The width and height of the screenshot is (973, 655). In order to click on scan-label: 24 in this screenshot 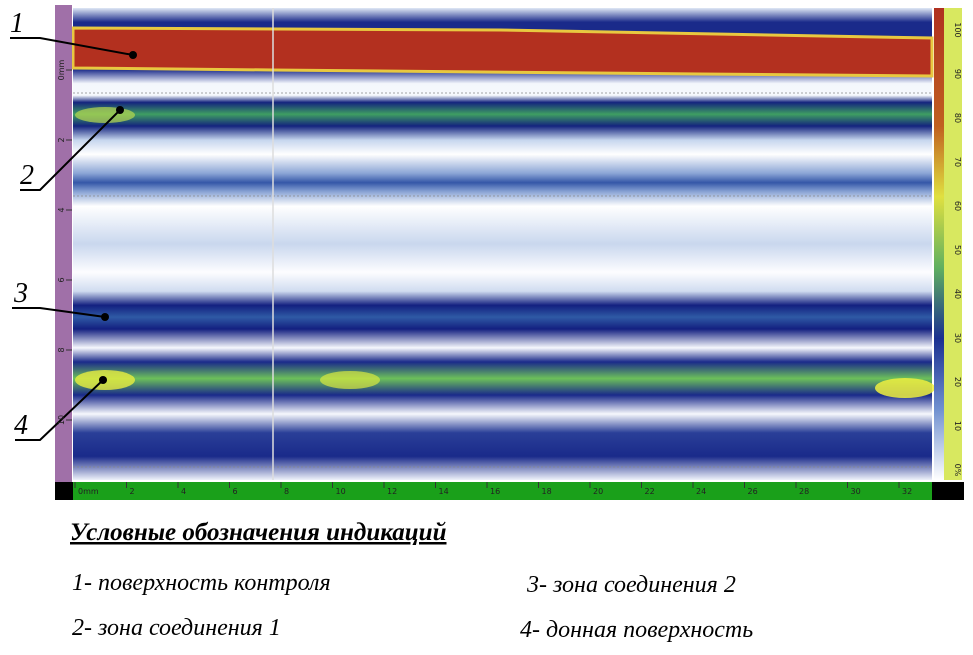, I will do `click(701, 491)`.